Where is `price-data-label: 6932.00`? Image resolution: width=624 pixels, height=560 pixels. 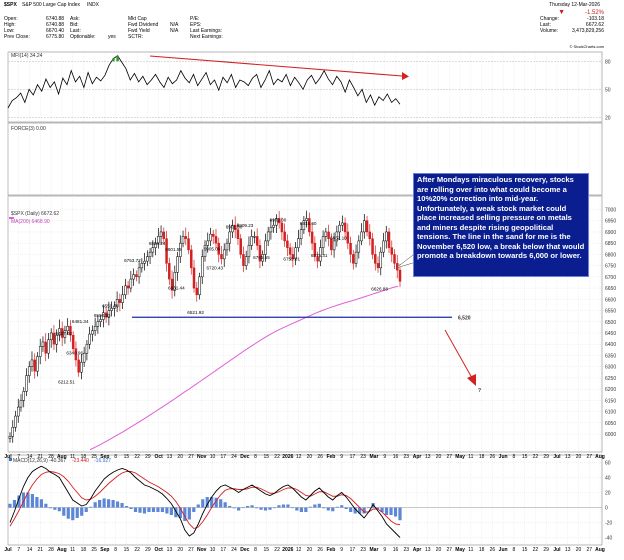
price-data-label: 6932.00 is located at coordinates (278, 220).